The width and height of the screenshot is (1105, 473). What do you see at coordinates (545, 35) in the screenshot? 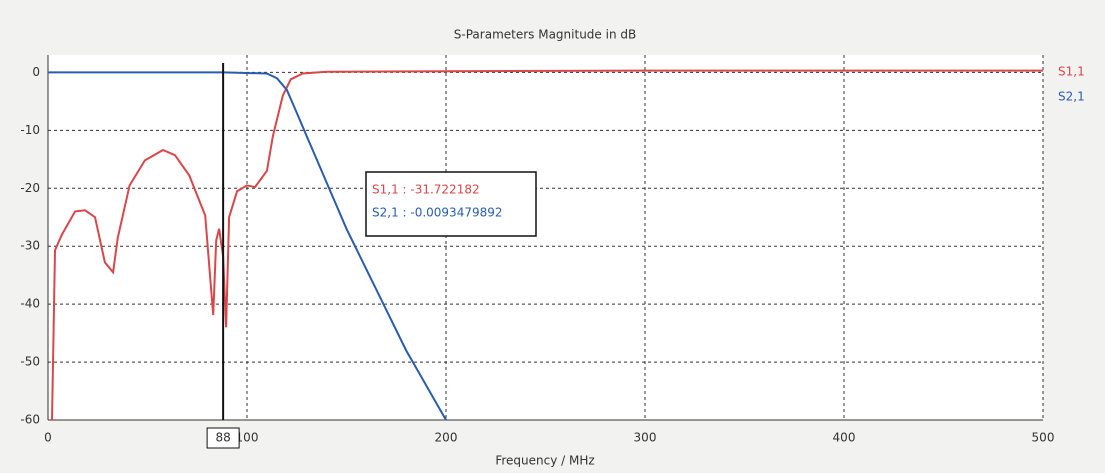
I see `chart-title: S-Parameters Magnitude in dB` at bounding box center [545, 35].